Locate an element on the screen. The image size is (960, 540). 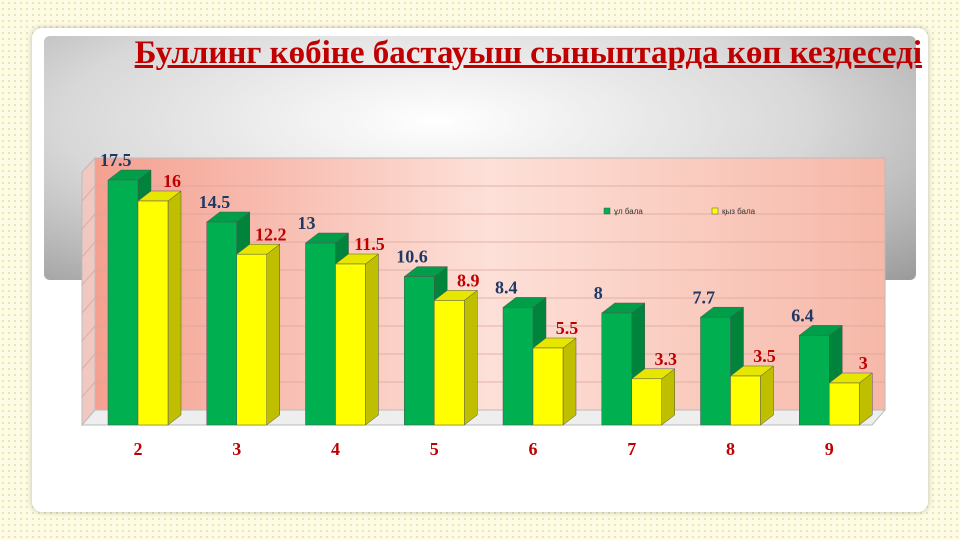
value-label: 7.7 is located at coordinates (704, 297).